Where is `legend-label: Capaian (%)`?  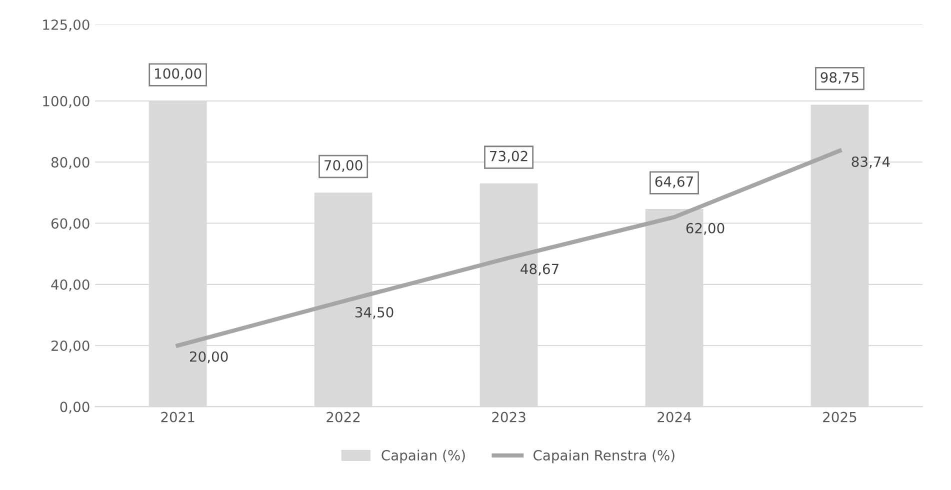 legend-label: Capaian (%) is located at coordinates (423, 457).